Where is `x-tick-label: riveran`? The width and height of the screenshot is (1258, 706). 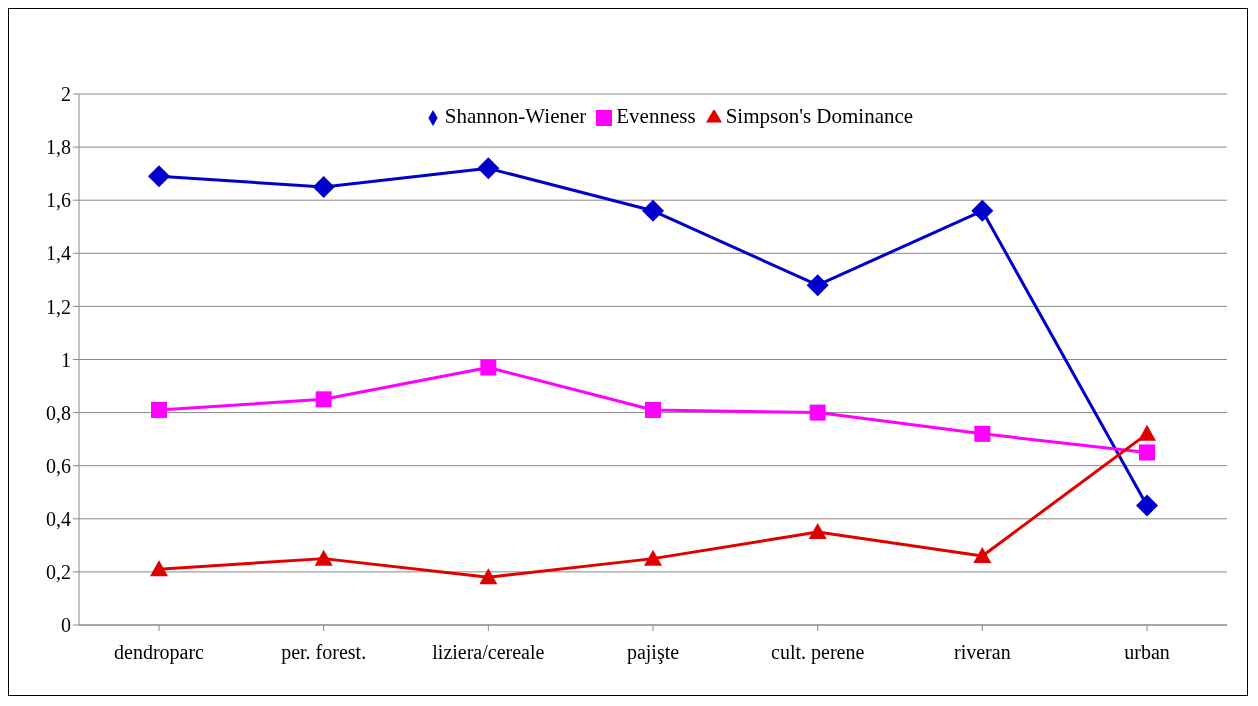
x-tick-label: riveran is located at coordinates (982, 652).